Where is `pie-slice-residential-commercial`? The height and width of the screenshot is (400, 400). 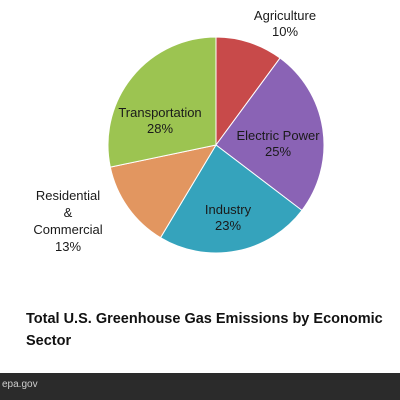 pie-slice-residential-commercial is located at coordinates (163, 191).